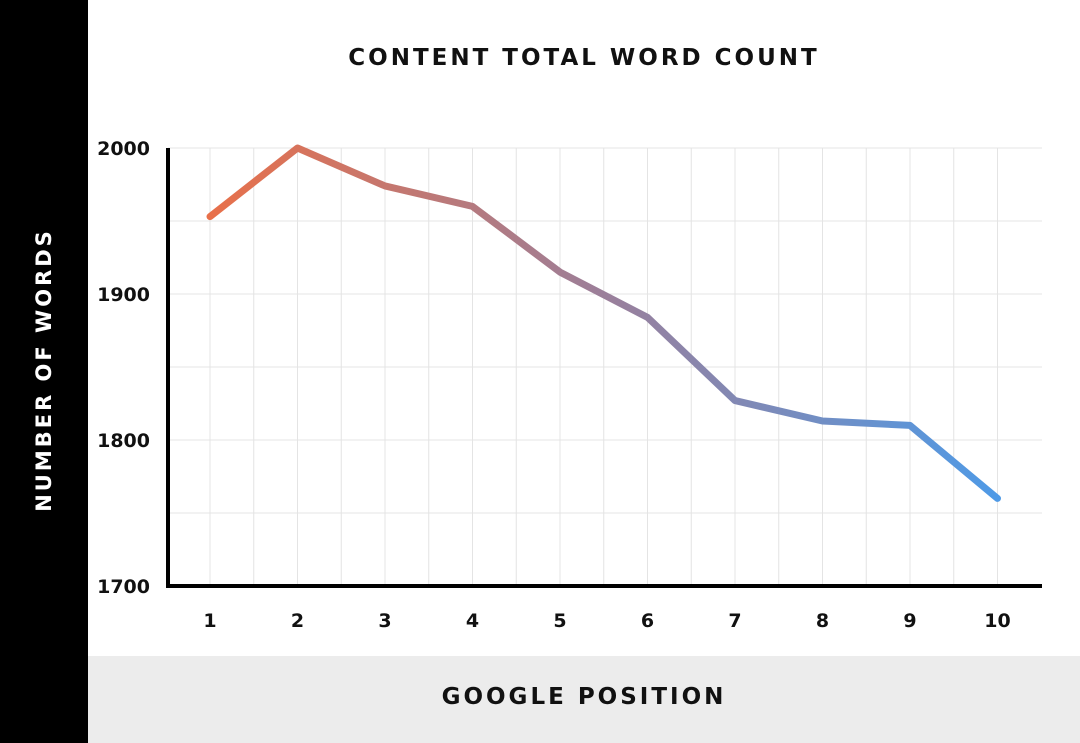 The width and height of the screenshot is (1080, 743). Describe the element at coordinates (123, 441) in the screenshot. I see `y-tick-label: 1800` at that location.